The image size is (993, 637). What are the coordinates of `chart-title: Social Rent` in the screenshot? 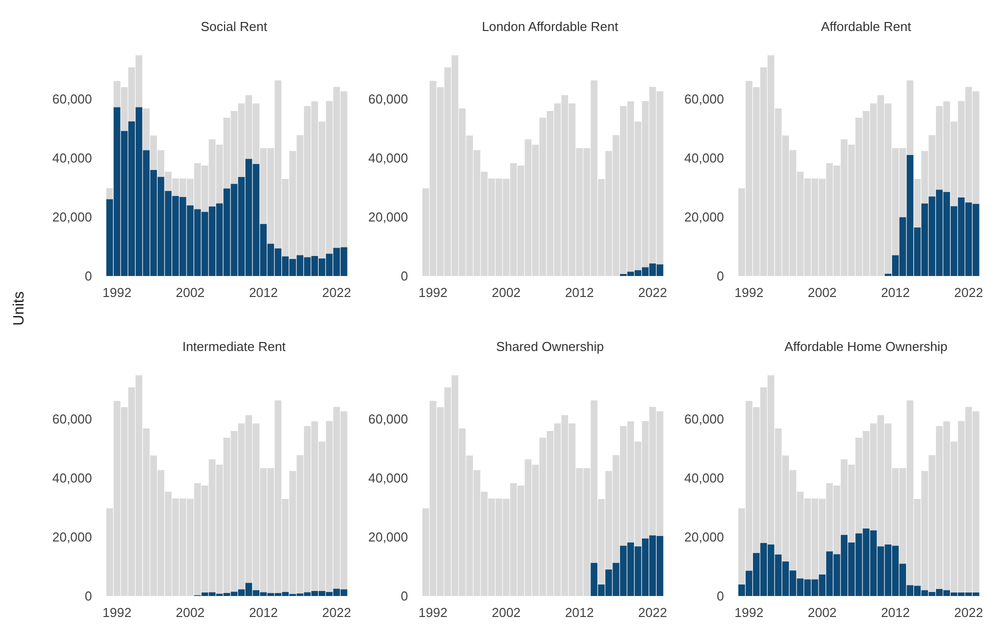 It's located at (234, 26).